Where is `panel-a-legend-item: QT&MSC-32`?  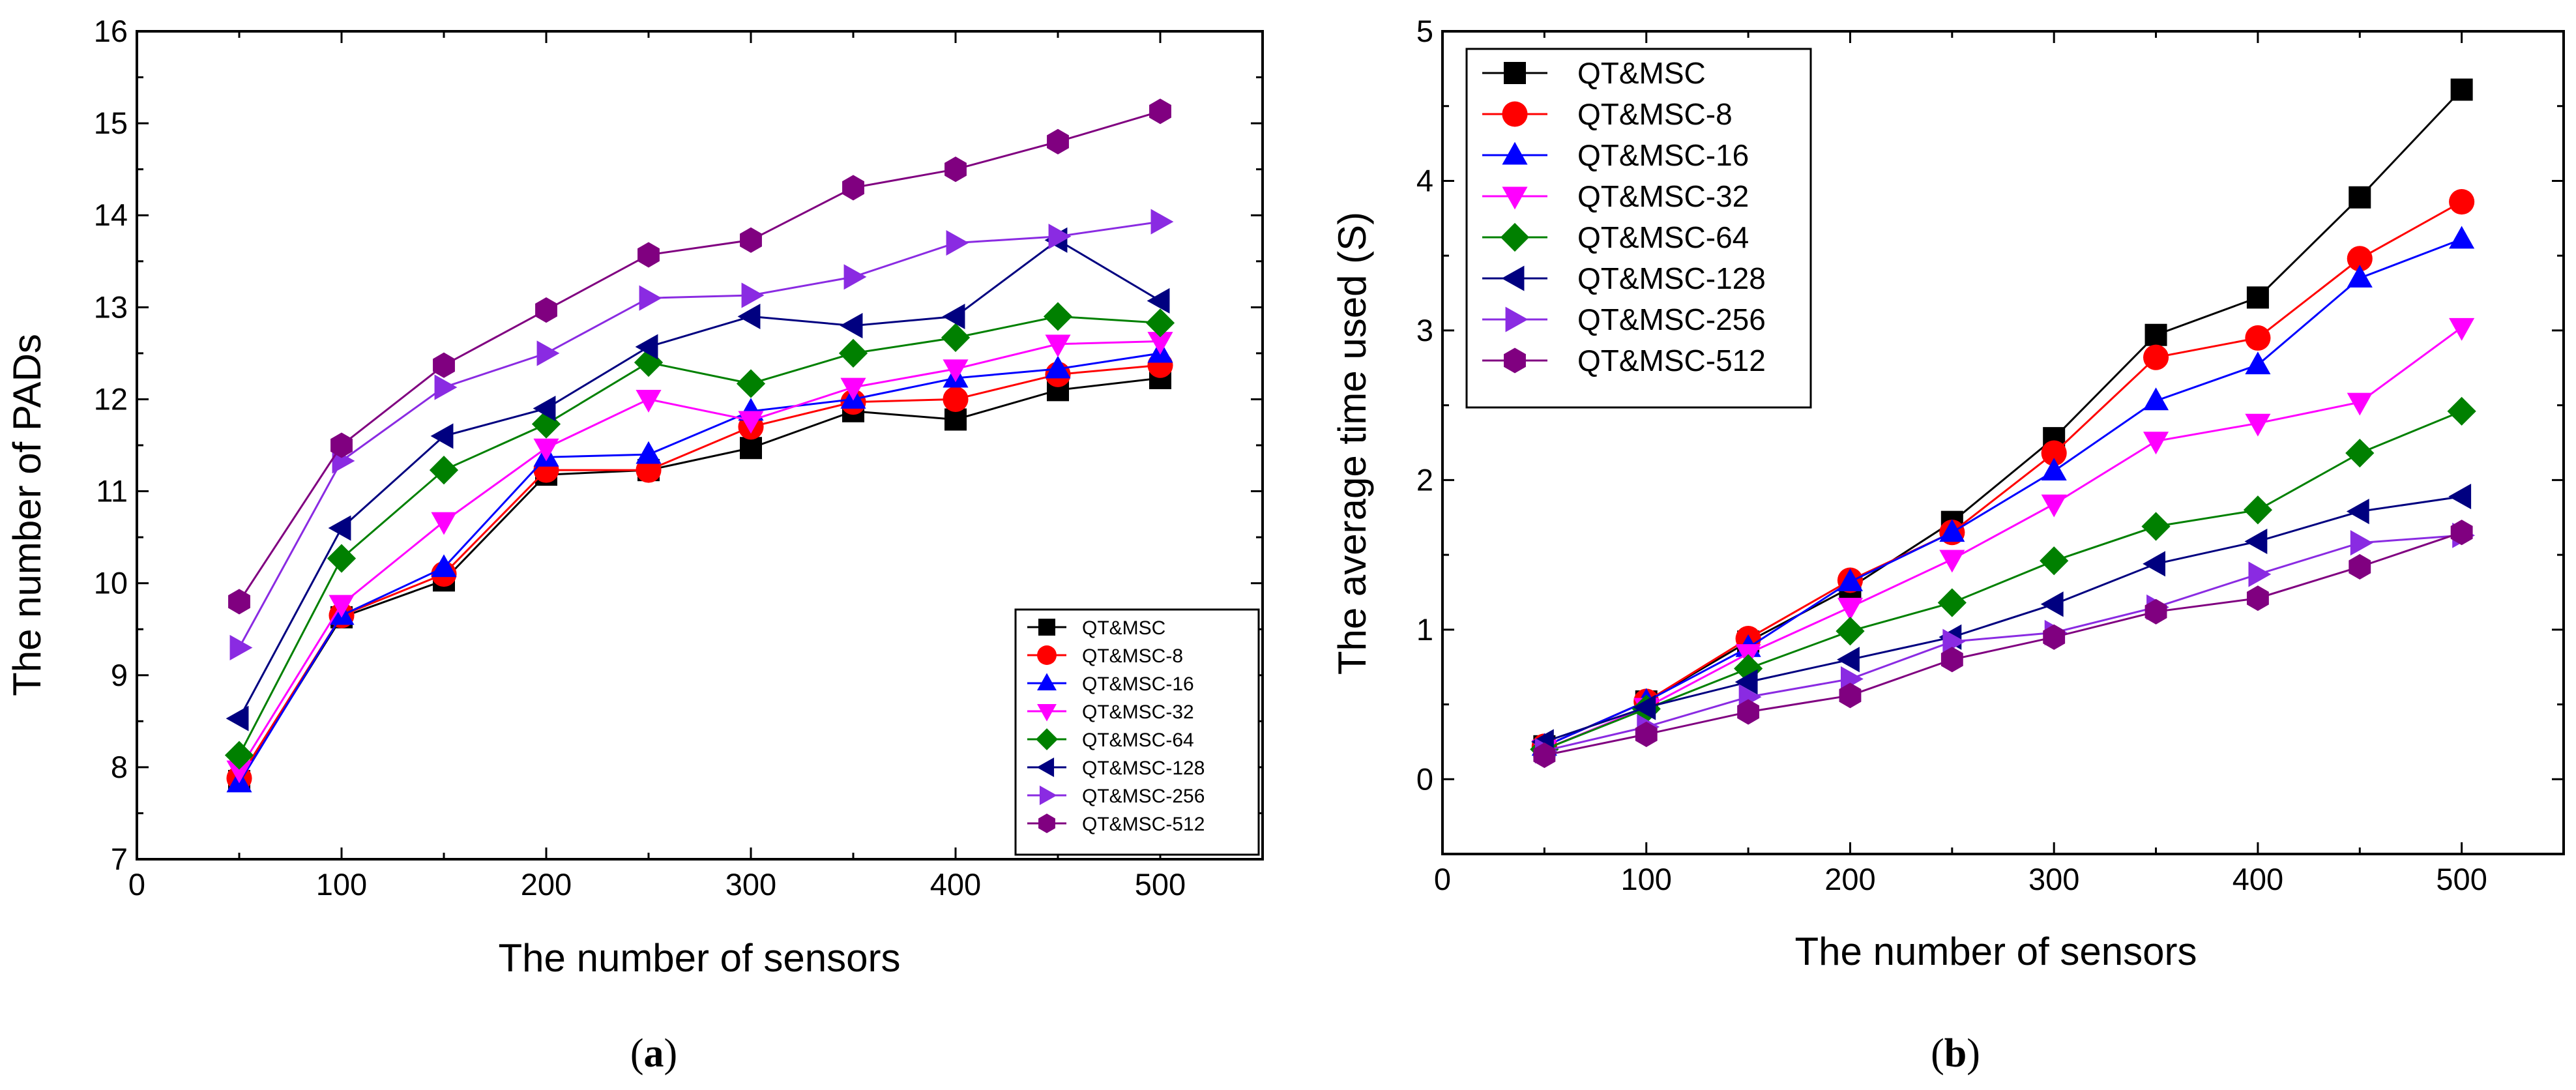
panel-a-legend-item: QT&MSC-32 is located at coordinates (1110, 712).